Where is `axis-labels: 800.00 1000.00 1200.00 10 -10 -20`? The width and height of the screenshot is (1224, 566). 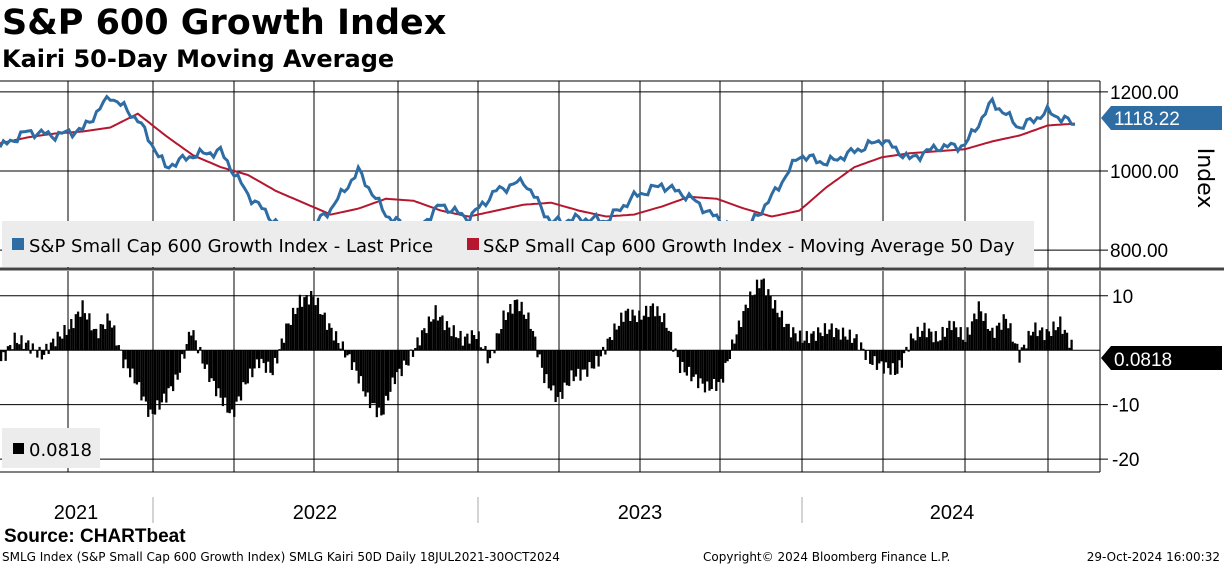 axis-labels: 800.00 1000.00 1200.00 10 -10 -20 is located at coordinates (1144, 277).